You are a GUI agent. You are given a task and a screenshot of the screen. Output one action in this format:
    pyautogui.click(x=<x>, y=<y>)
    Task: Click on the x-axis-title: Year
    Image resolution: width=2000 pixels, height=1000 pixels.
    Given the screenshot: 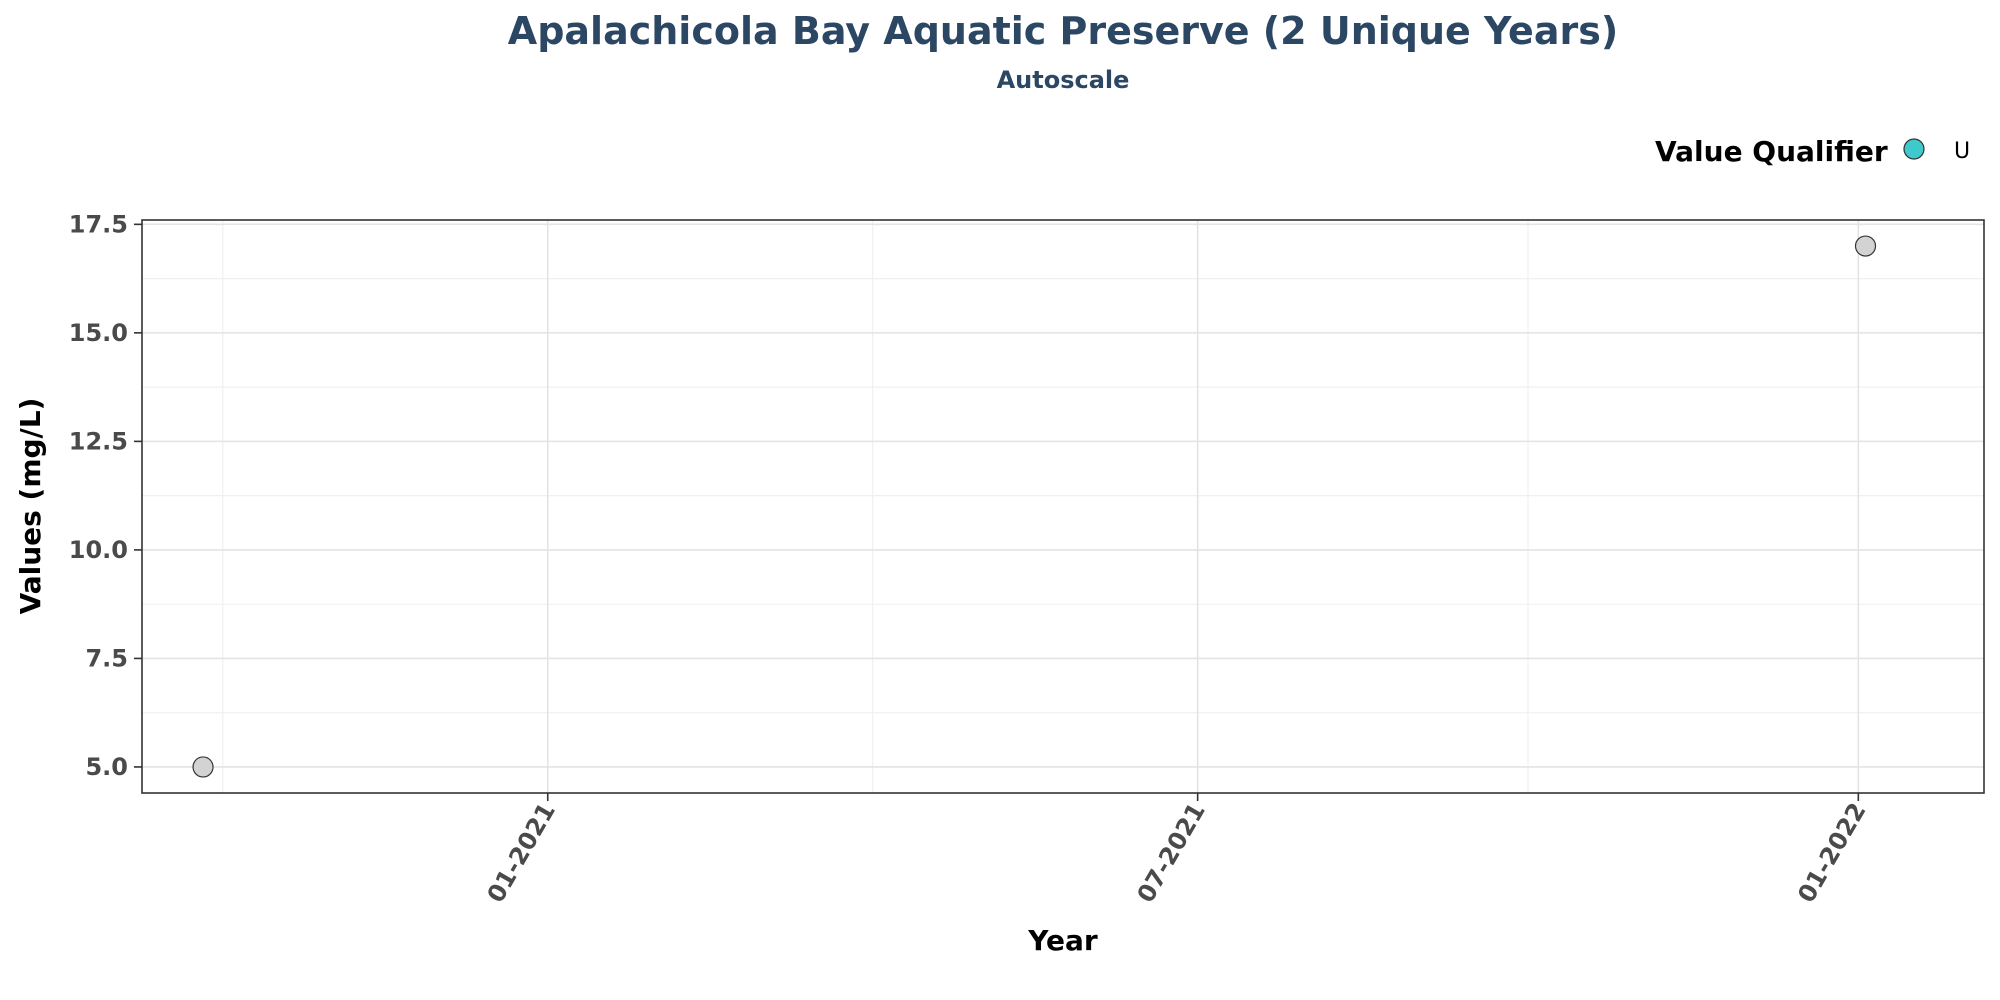 What is the action you would take?
    pyautogui.click(x=1062, y=940)
    